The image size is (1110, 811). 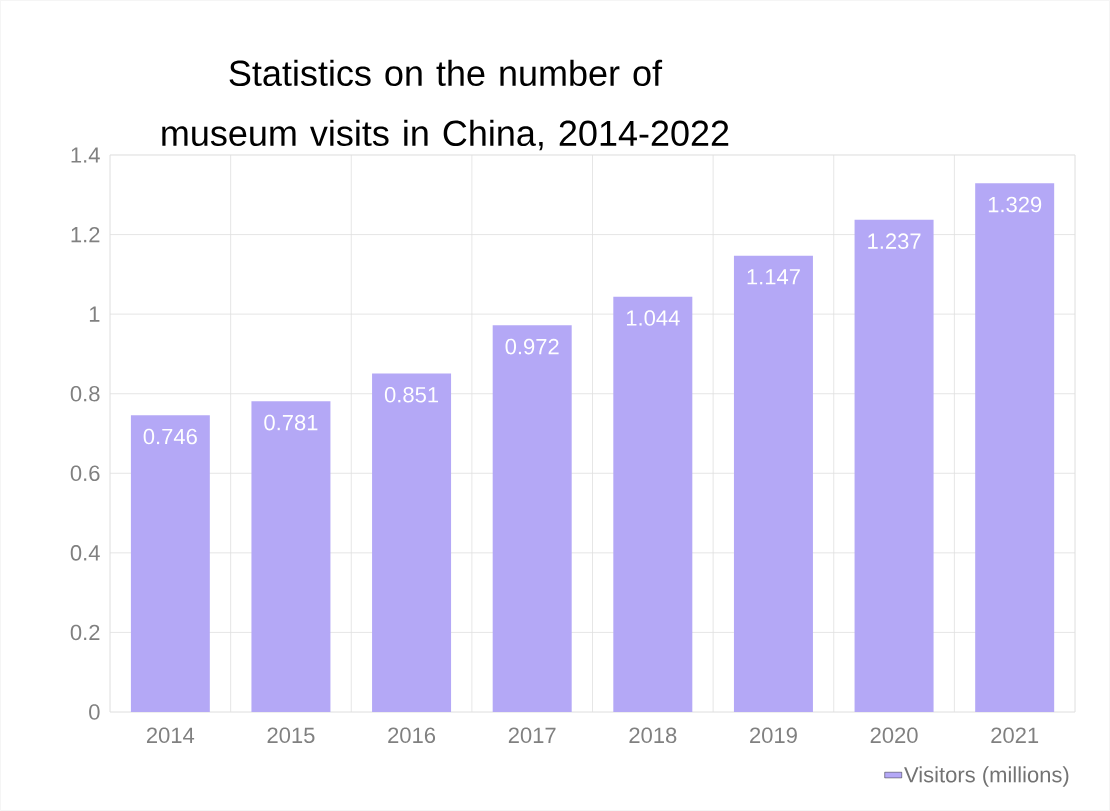 What do you see at coordinates (291, 735) in the screenshot?
I see `x-tick-label: 2015` at bounding box center [291, 735].